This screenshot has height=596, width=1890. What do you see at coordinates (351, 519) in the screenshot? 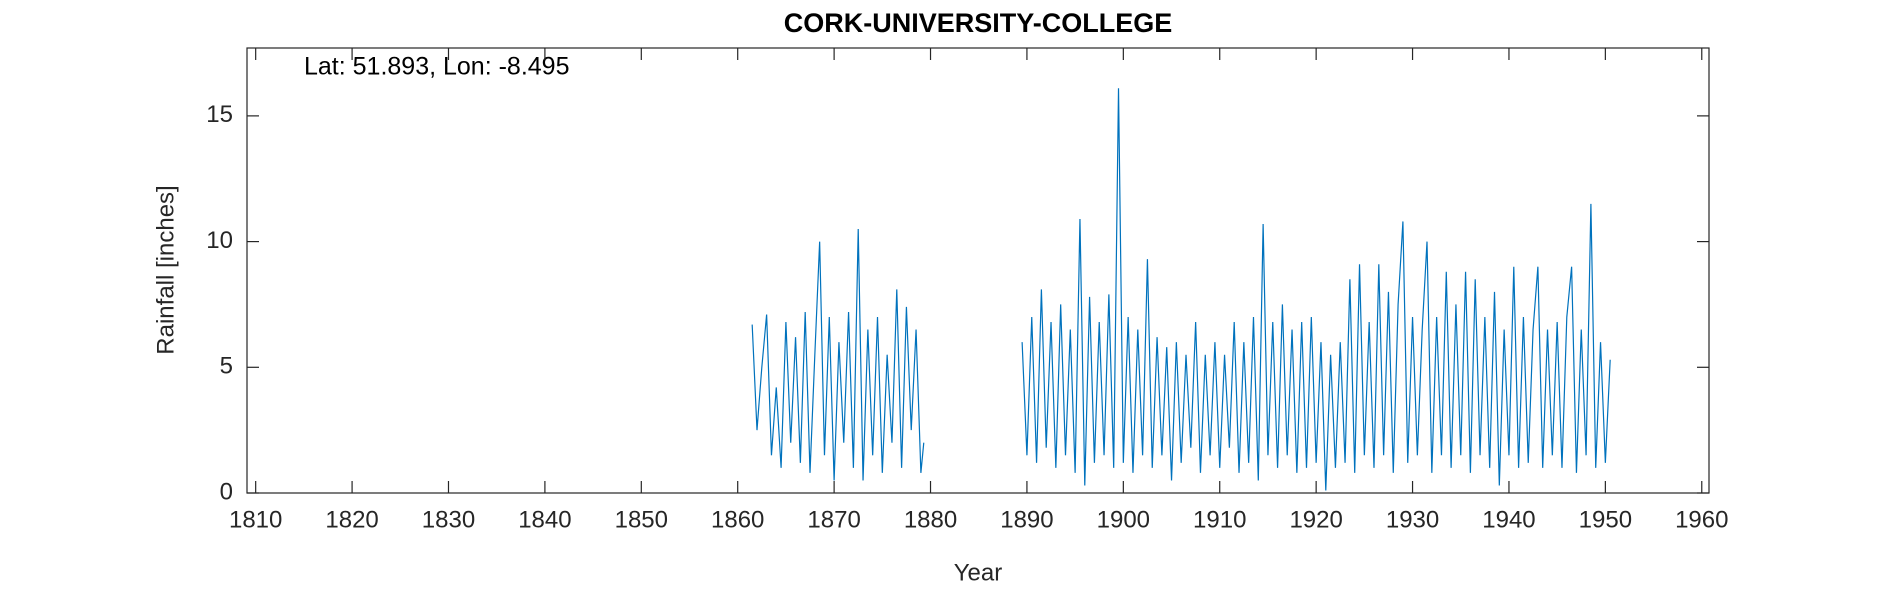
I see `x-tick-label: 1820` at bounding box center [351, 519].